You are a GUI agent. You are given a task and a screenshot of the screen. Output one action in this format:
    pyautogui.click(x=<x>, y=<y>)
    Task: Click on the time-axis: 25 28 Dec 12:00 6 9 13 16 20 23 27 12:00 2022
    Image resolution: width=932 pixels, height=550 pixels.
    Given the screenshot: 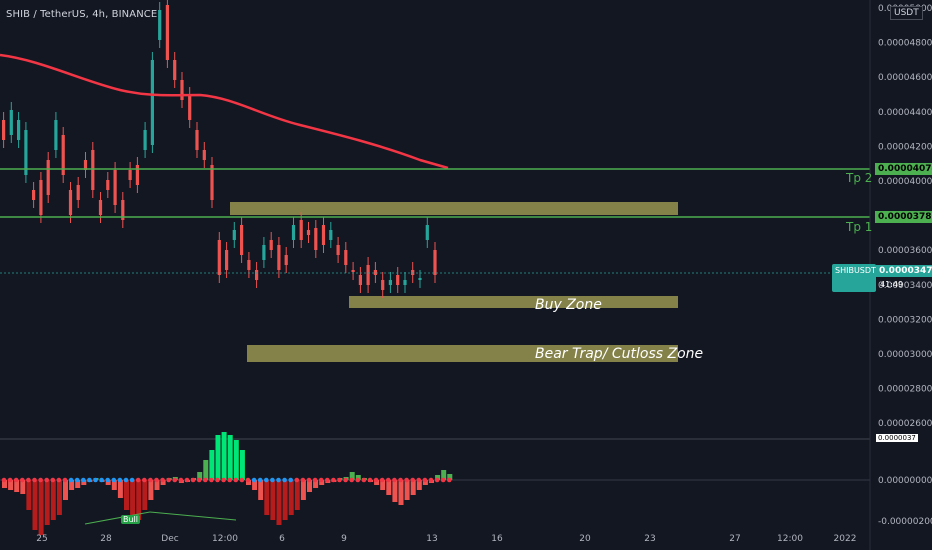 What is the action you would take?
    pyautogui.click(x=446, y=539)
    